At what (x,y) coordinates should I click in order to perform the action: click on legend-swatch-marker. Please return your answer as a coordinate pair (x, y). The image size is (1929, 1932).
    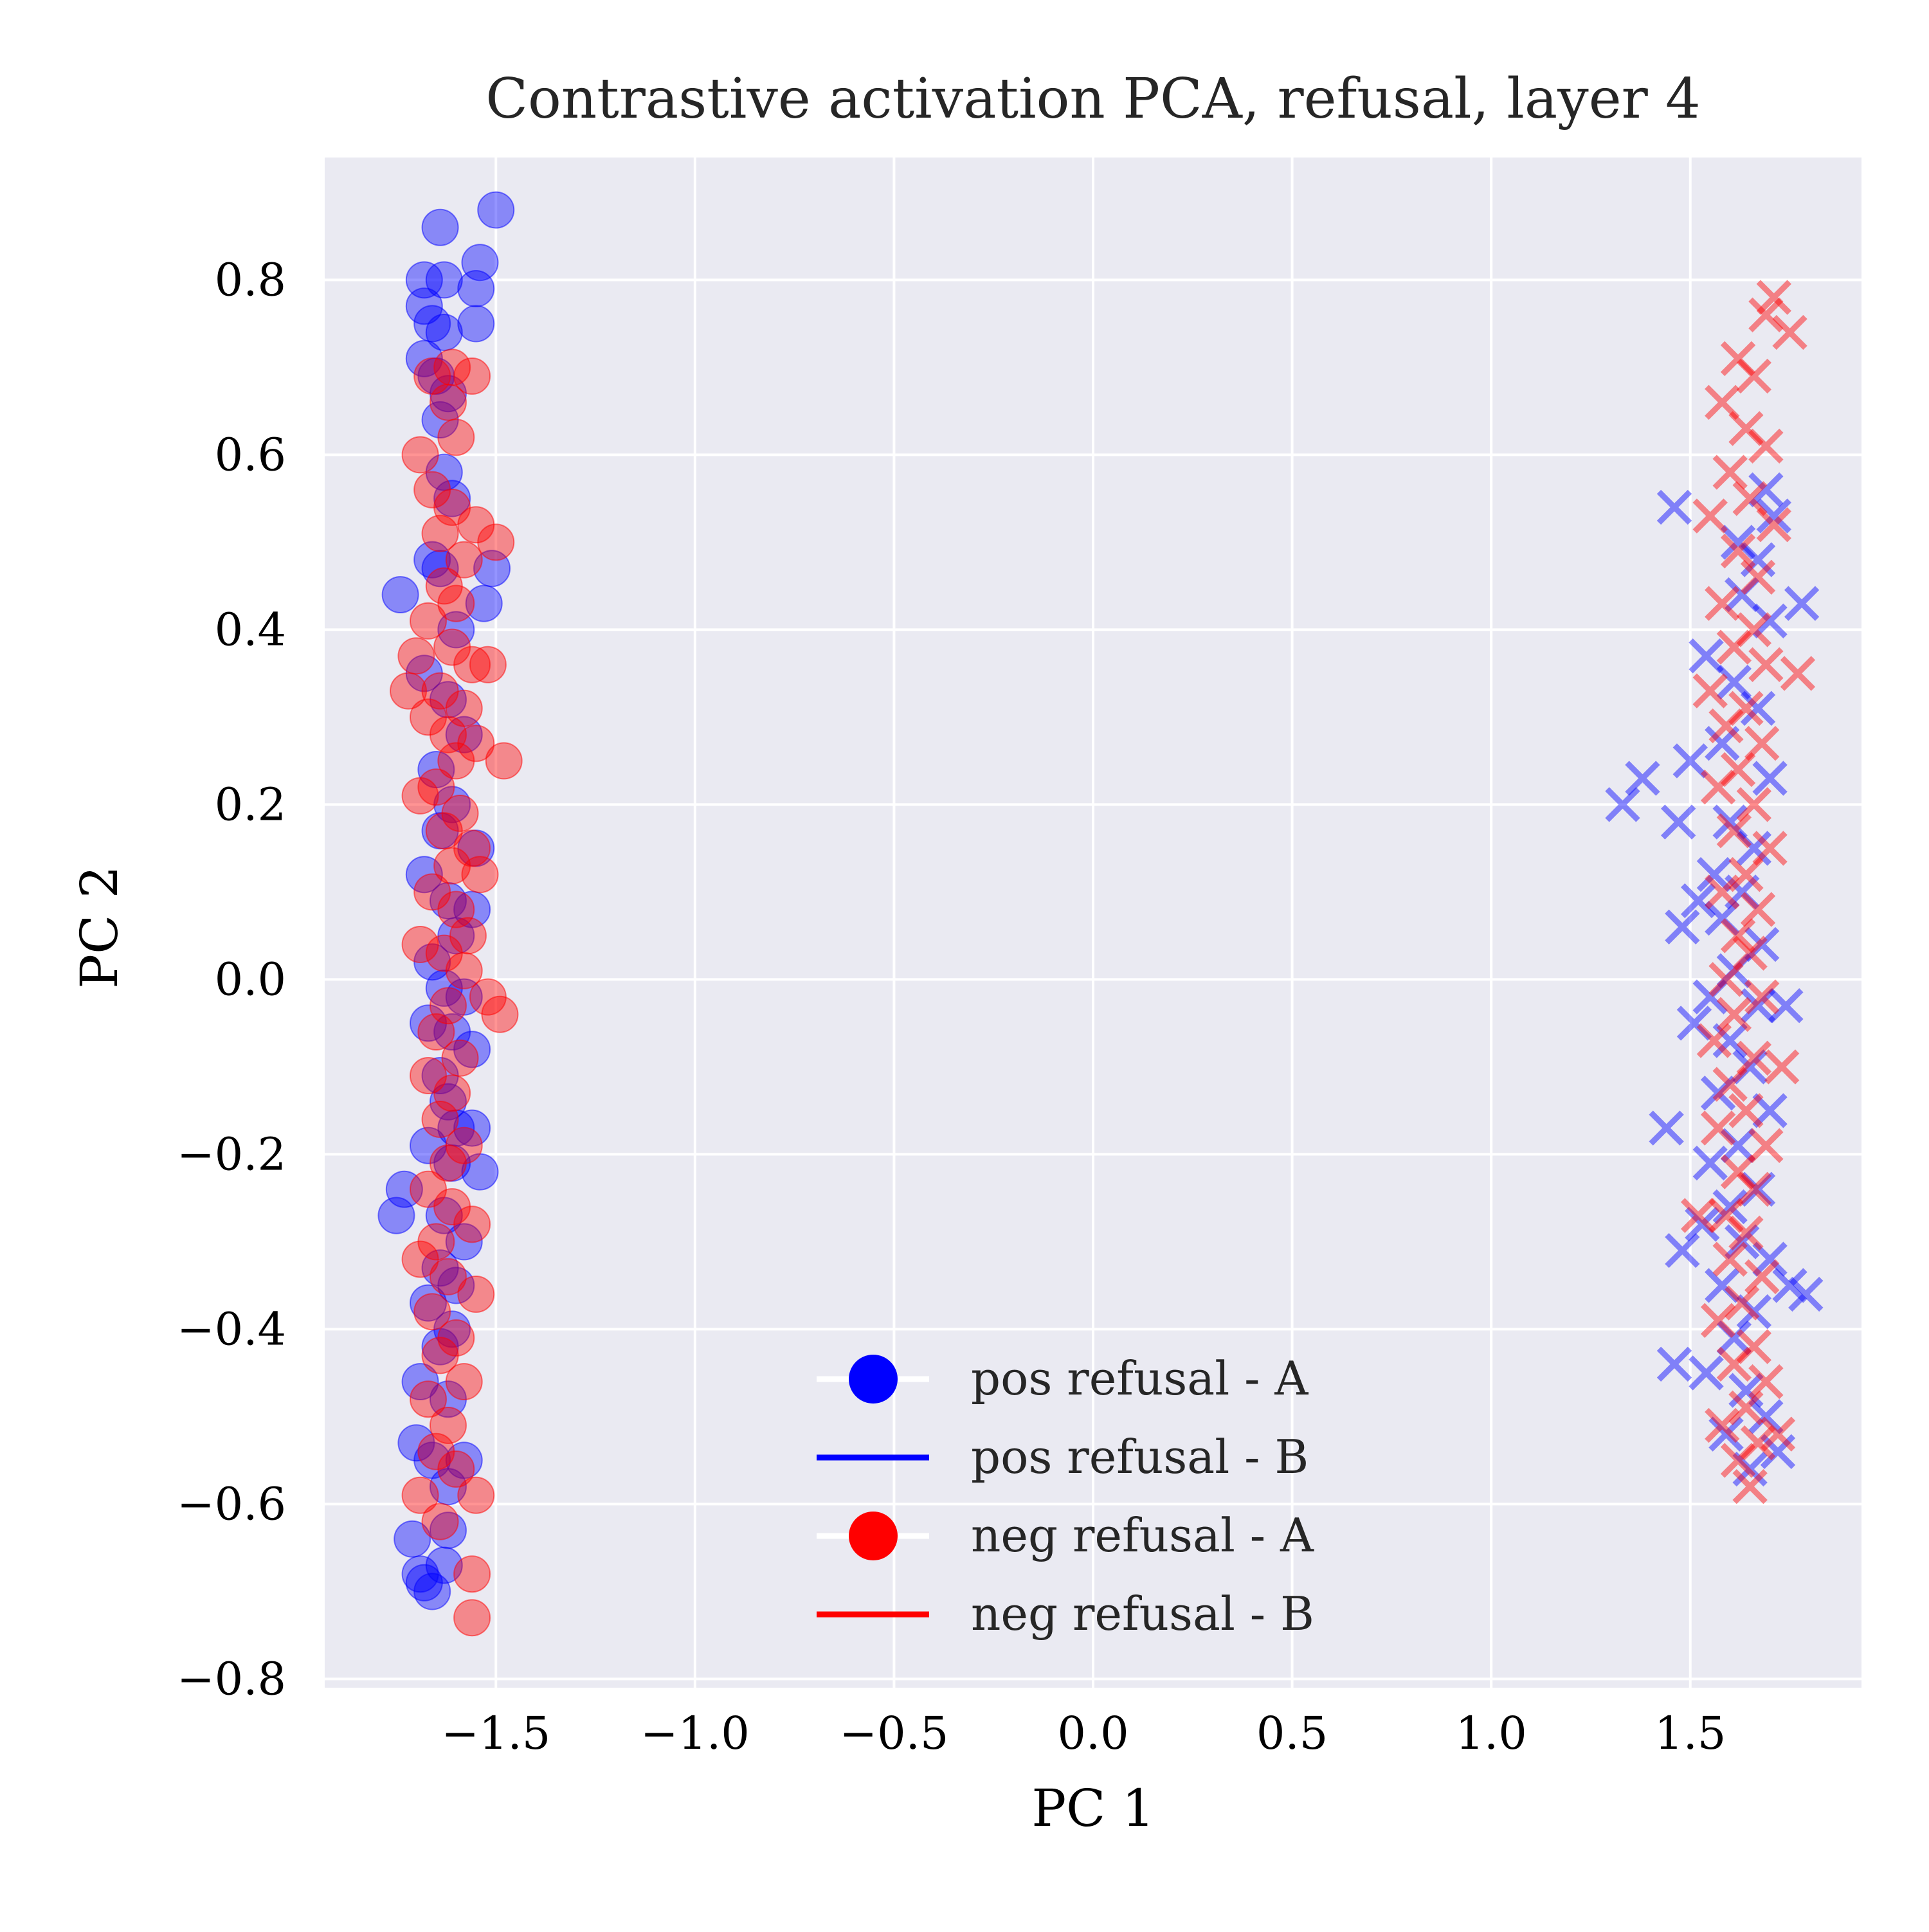
    Looking at the image, I should click on (873, 1536).